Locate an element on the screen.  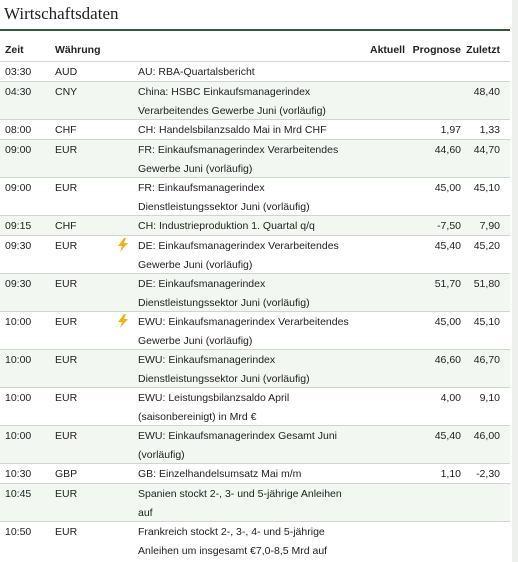
row-event-line2: (vorläufig) is located at coordinates (161, 455).